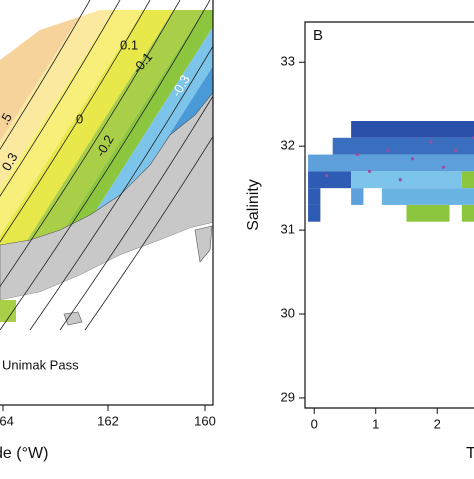  Describe the element at coordinates (40, 364) in the screenshot. I see `place-label: Unimak Pass` at that location.